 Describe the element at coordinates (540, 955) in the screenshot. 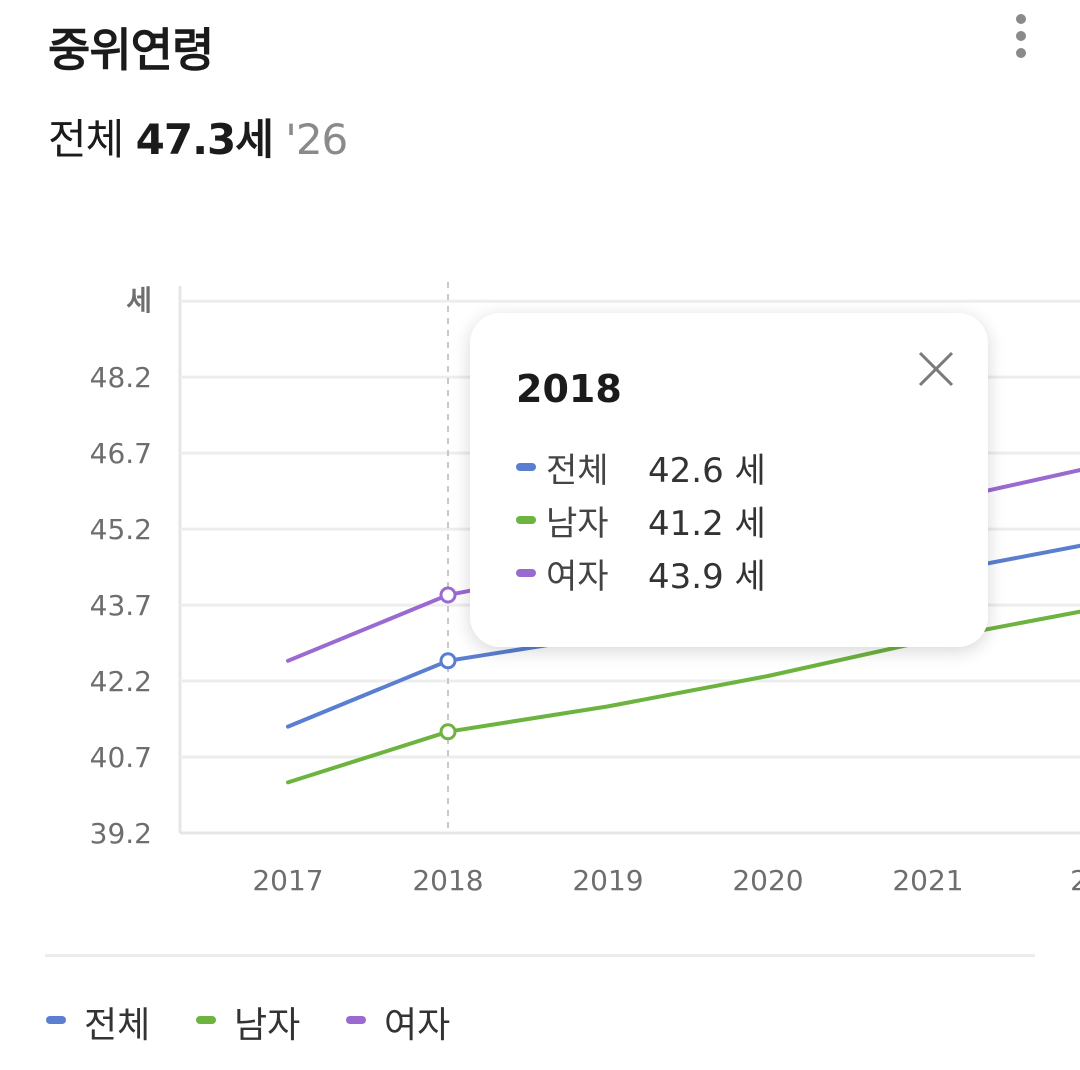

I see `legend-divider` at that location.